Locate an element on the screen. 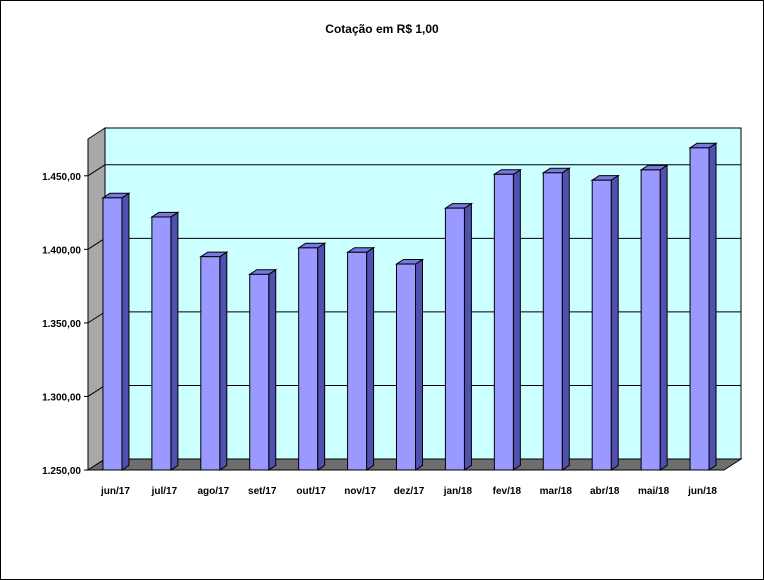 This screenshot has width=764, height=580. x-tick-label: ago/17 is located at coordinates (213, 491).